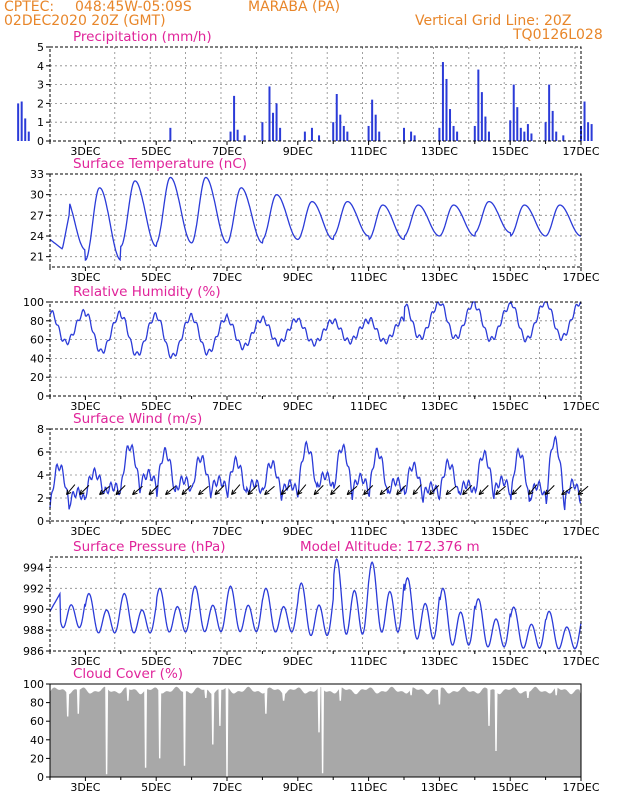 The height and width of the screenshot is (800, 618). What do you see at coordinates (314, 350) in the screenshot?
I see `rh-panel` at bounding box center [314, 350].